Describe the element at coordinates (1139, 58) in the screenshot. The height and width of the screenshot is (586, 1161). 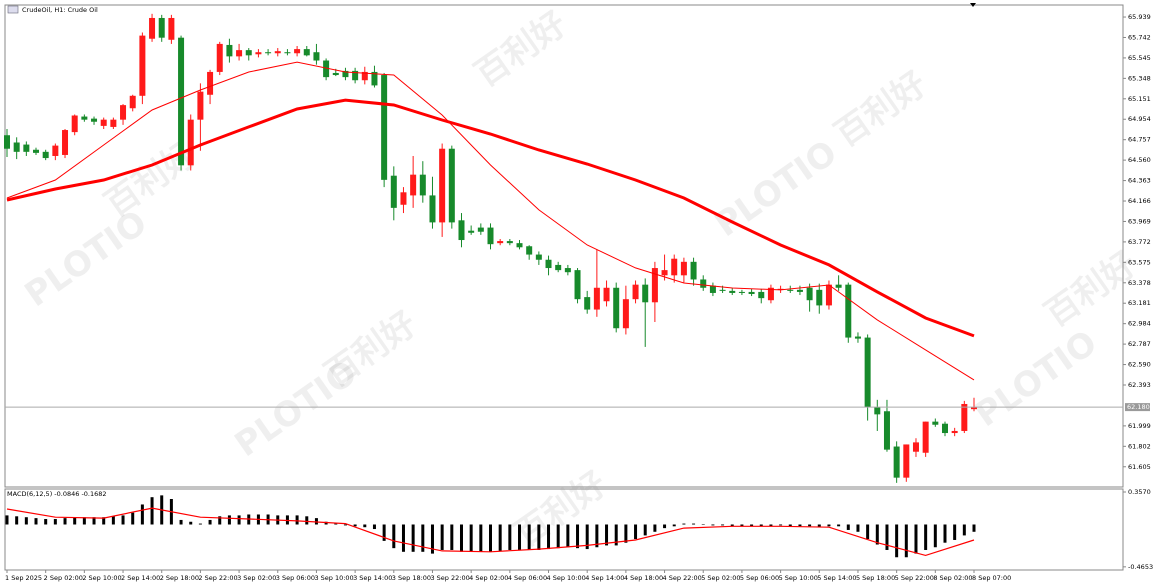
I see `y-tick-label: 65.545` at that location.